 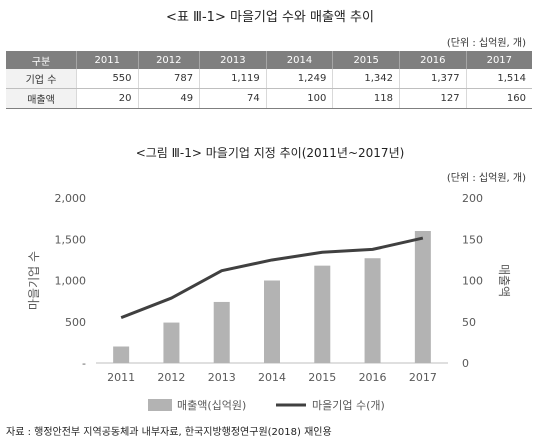 I want to click on chart-title: <그림 Ⅲ-1> 마을기업 지정 추이(2011년~2017년), so click(x=270, y=153).